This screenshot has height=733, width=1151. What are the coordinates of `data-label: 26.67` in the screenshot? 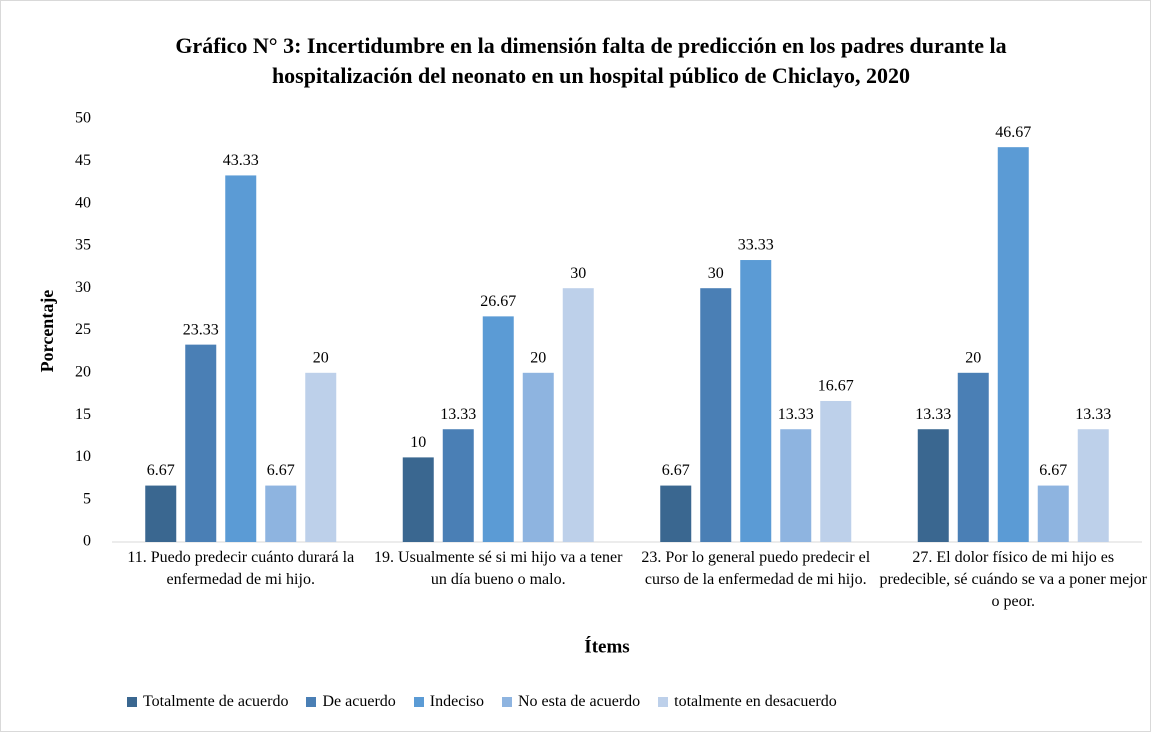 It's located at (498, 301).